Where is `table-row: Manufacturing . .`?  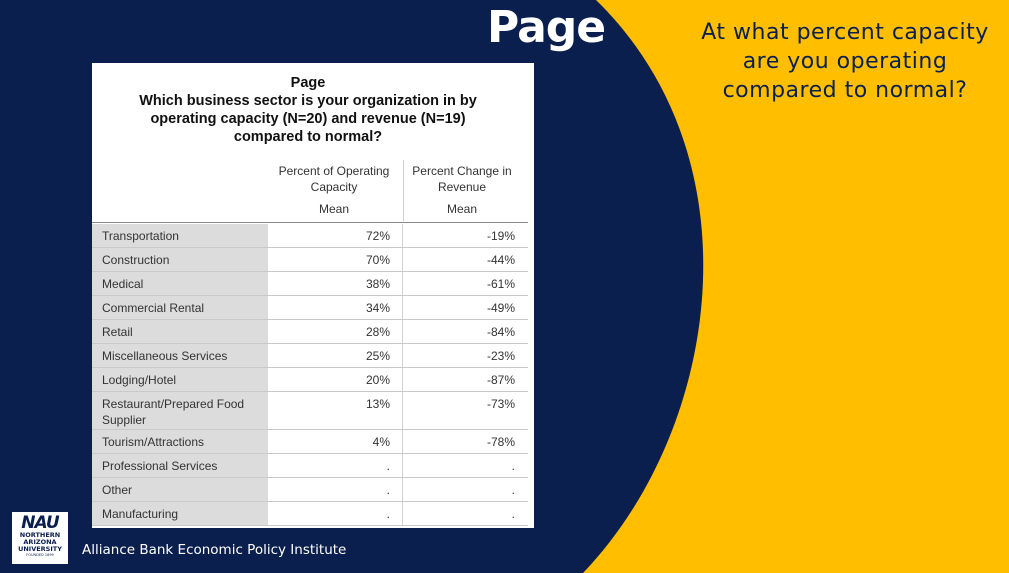 table-row: Manufacturing . . is located at coordinates (310, 514).